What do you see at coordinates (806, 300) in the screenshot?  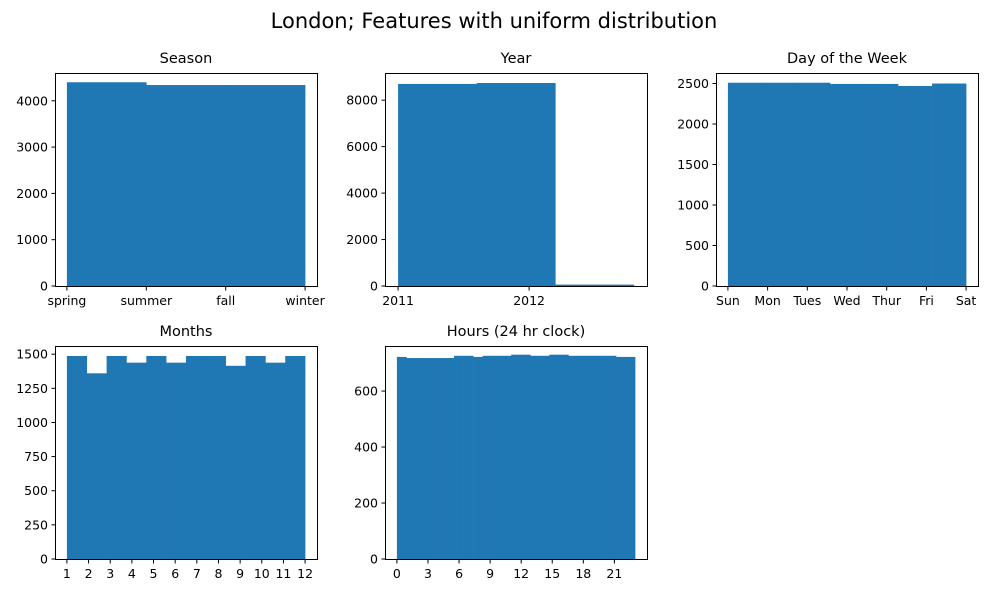 I see `x-tick-label: Tues` at bounding box center [806, 300].